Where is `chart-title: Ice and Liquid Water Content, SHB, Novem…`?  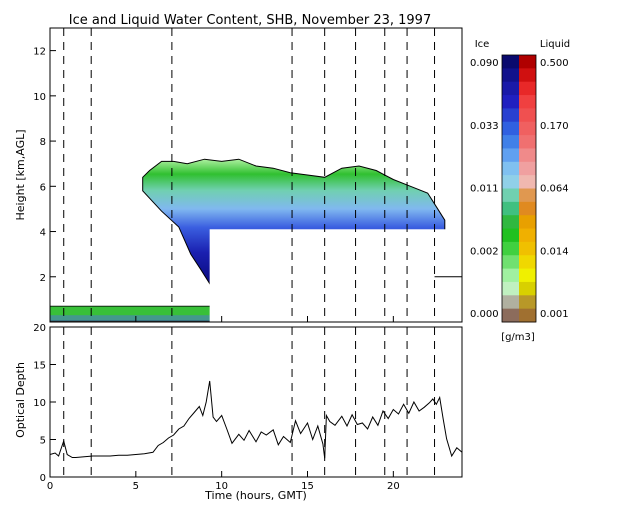 chart-title: Ice and Liquid Water Content, SHB, Novem… is located at coordinates (250, 20).